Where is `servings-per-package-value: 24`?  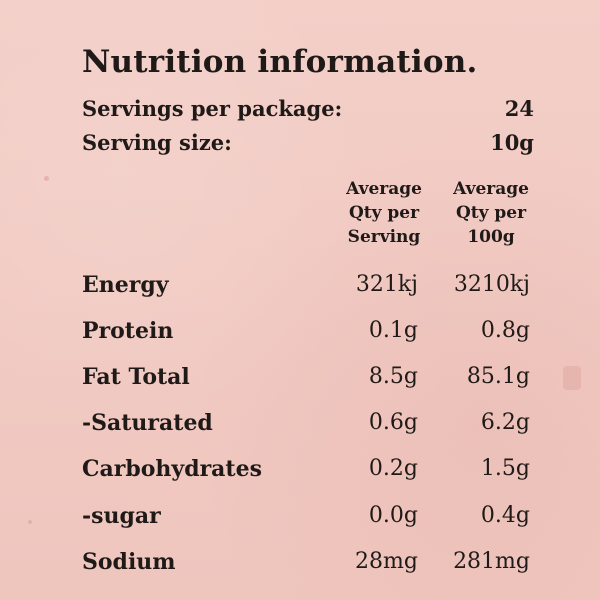 servings-per-package-value: 24 is located at coordinates (519, 108).